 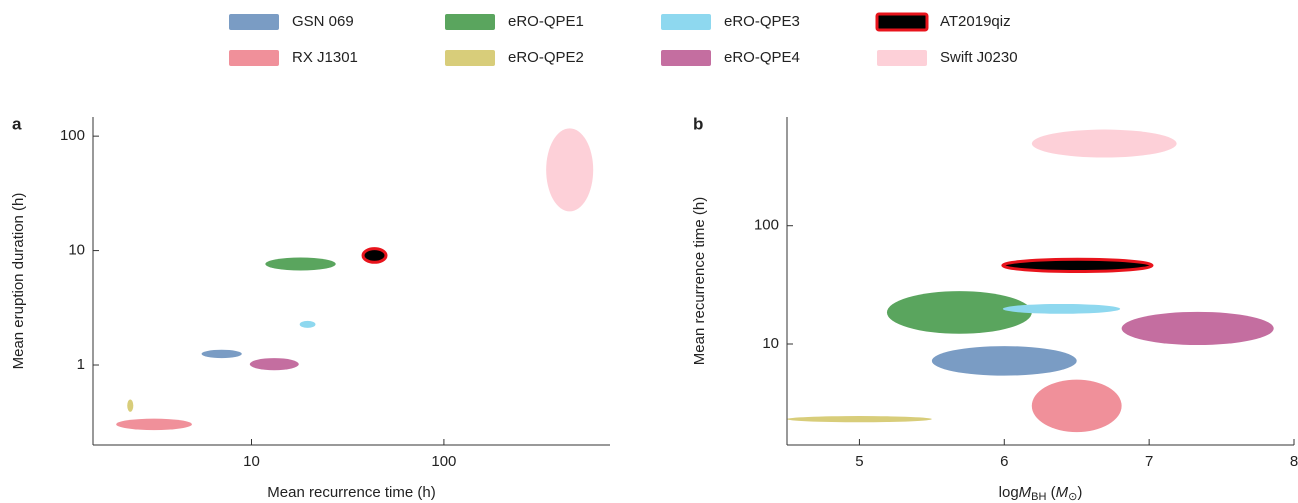 I want to click on legend-label: eRO-QPE4, so click(x=762, y=57).